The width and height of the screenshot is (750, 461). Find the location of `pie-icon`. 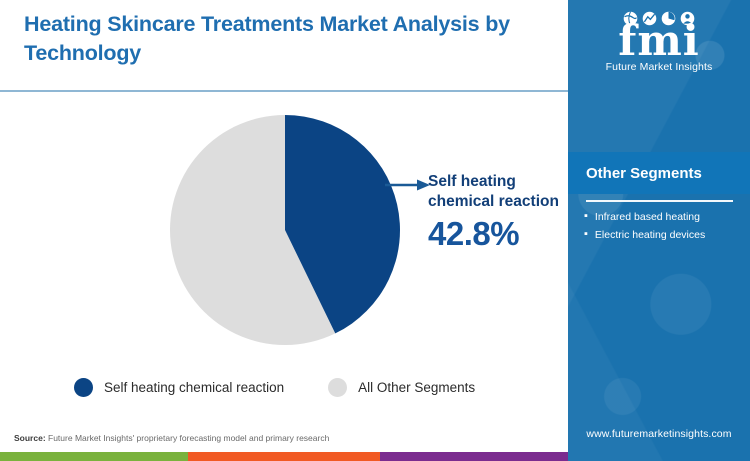

pie-icon is located at coordinates (668, 18).